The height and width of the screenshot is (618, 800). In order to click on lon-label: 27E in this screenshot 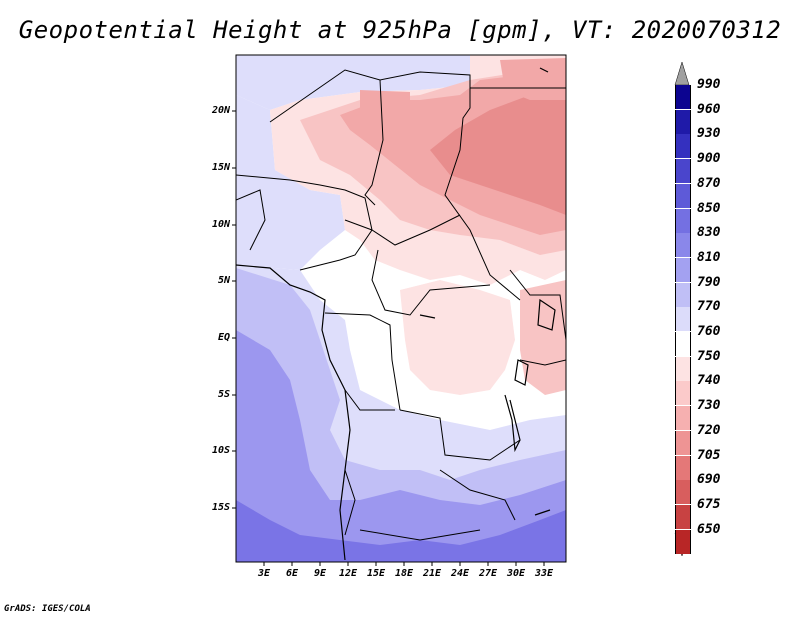, I will do `click(488, 573)`.